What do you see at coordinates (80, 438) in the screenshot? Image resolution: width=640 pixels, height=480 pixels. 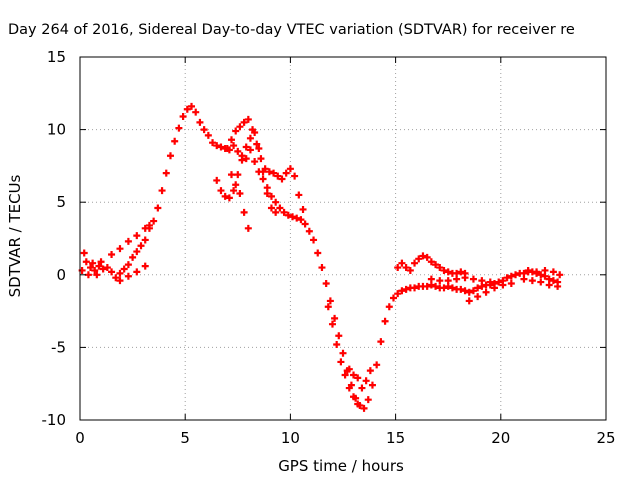 I see `x-tick-label: 0` at bounding box center [80, 438].